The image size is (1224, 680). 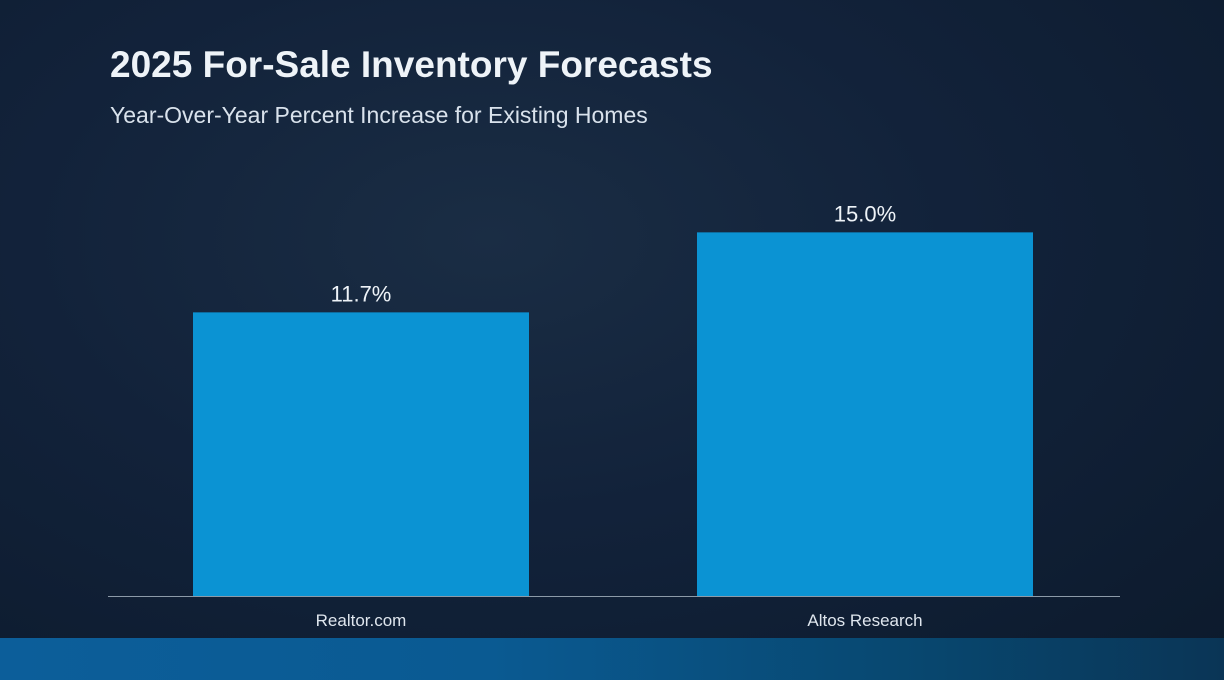 I want to click on bar-altos-research, so click(x=865, y=414).